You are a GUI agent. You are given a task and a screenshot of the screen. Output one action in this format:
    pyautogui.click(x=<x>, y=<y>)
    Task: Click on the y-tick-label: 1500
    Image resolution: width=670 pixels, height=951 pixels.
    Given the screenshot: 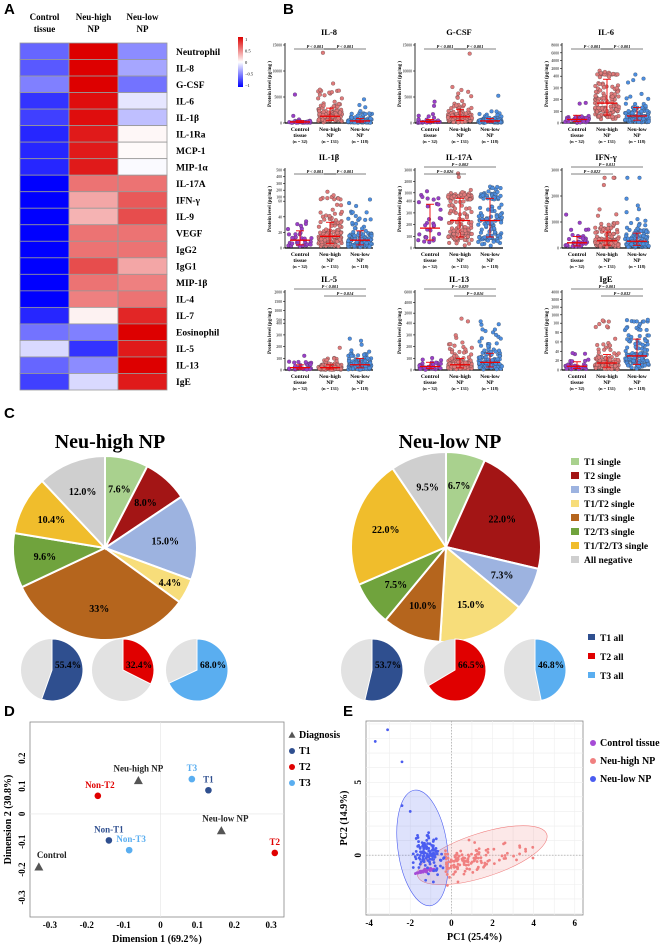 What is the action you would take?
    pyautogui.click(x=278, y=302)
    